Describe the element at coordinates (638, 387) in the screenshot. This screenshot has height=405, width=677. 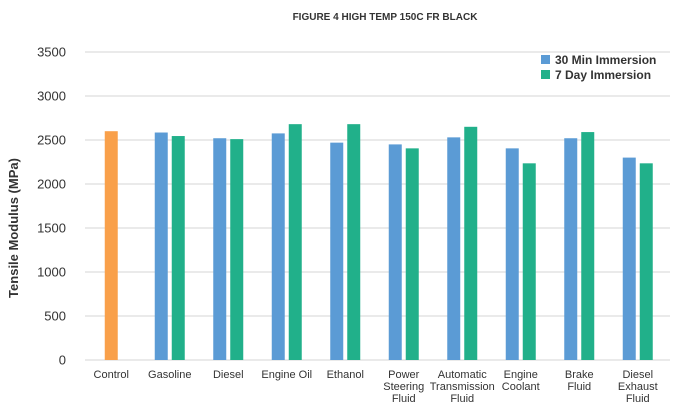
I see `category-label: Diesel Exhaust Fluid` at that location.